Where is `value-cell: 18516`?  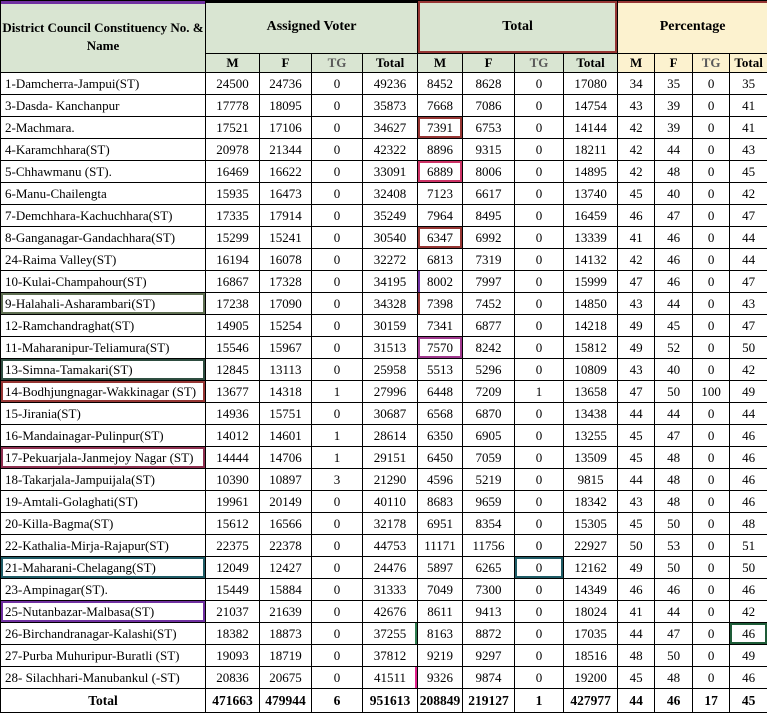 value-cell: 18516 is located at coordinates (591, 656).